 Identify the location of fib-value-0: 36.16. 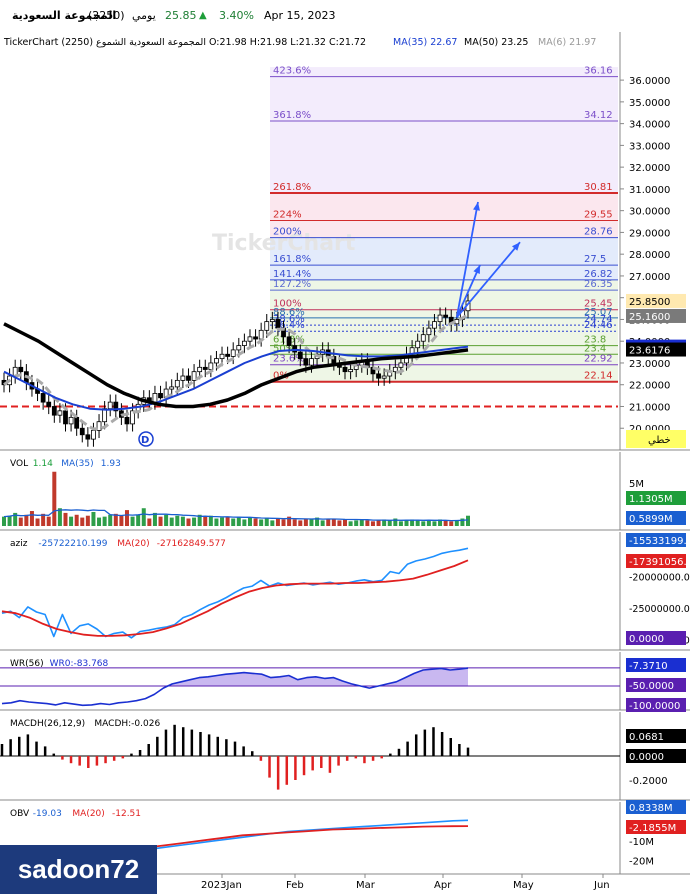
(598, 71).